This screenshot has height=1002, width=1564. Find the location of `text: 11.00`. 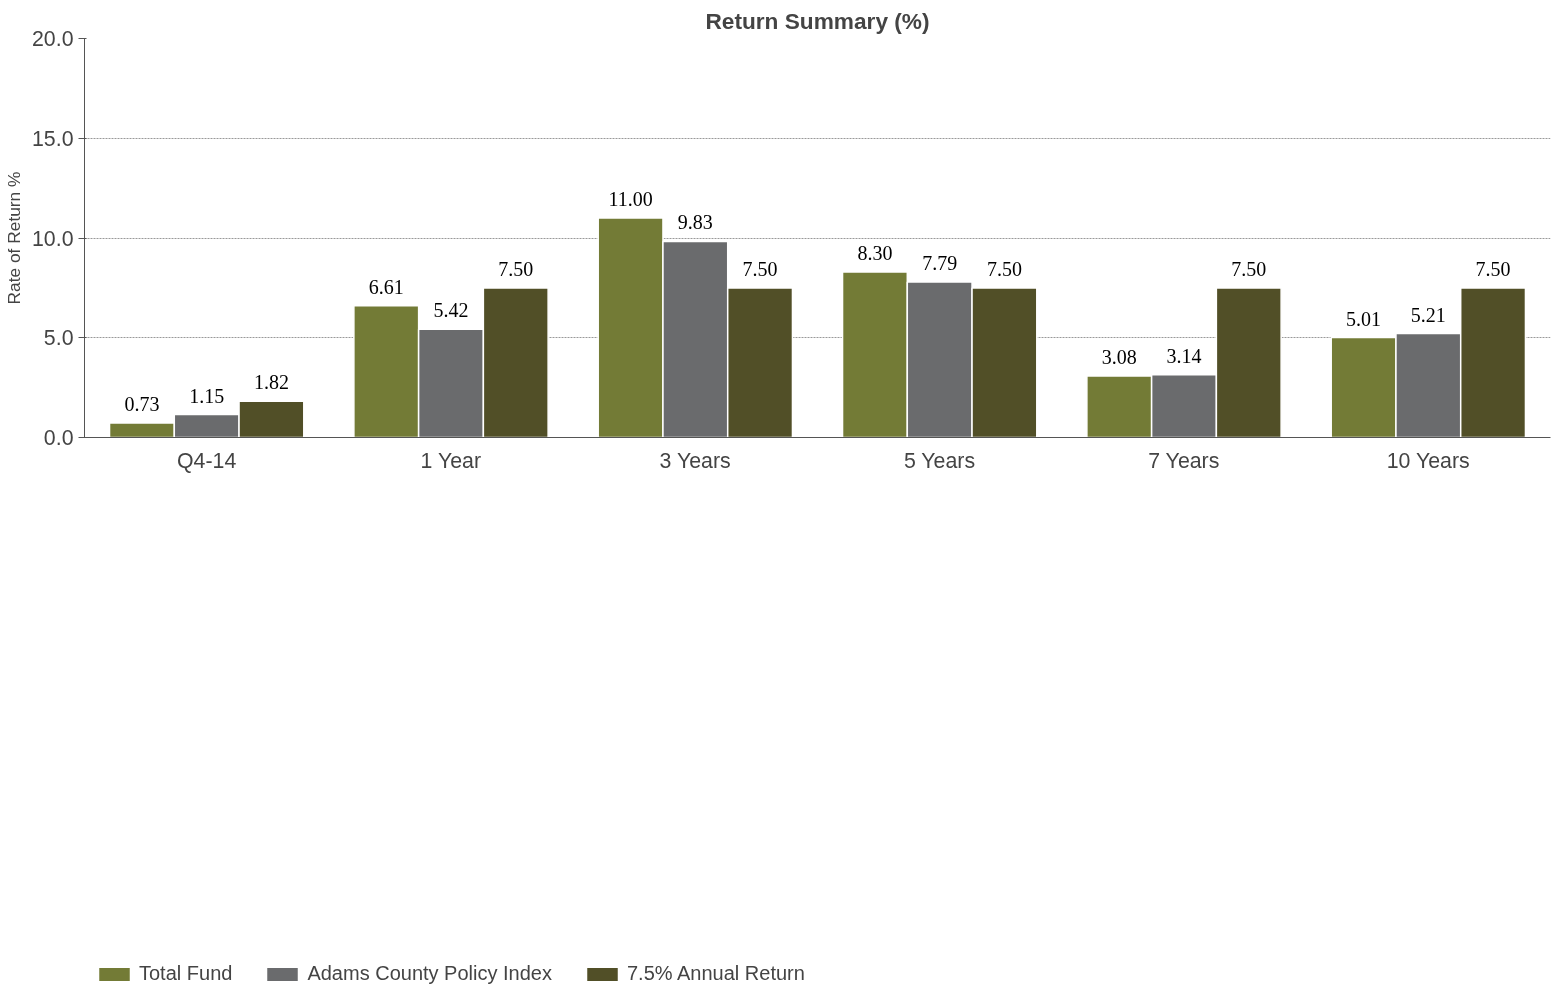

text: 11.00 is located at coordinates (630, 199).